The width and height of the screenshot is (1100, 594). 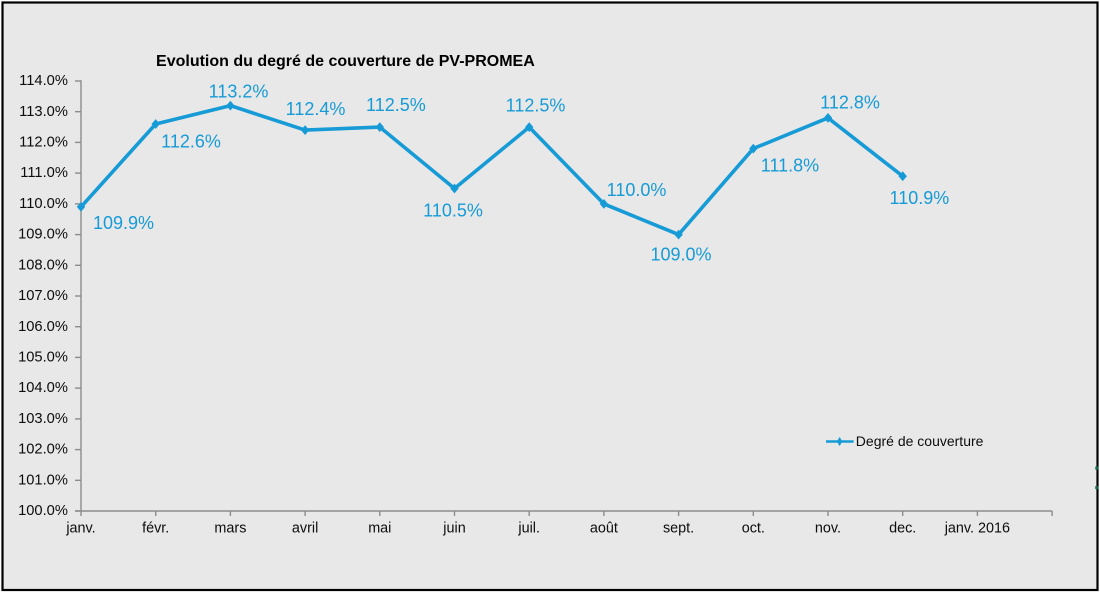 What do you see at coordinates (453, 528) in the screenshot?
I see `svg-text: juin` at bounding box center [453, 528].